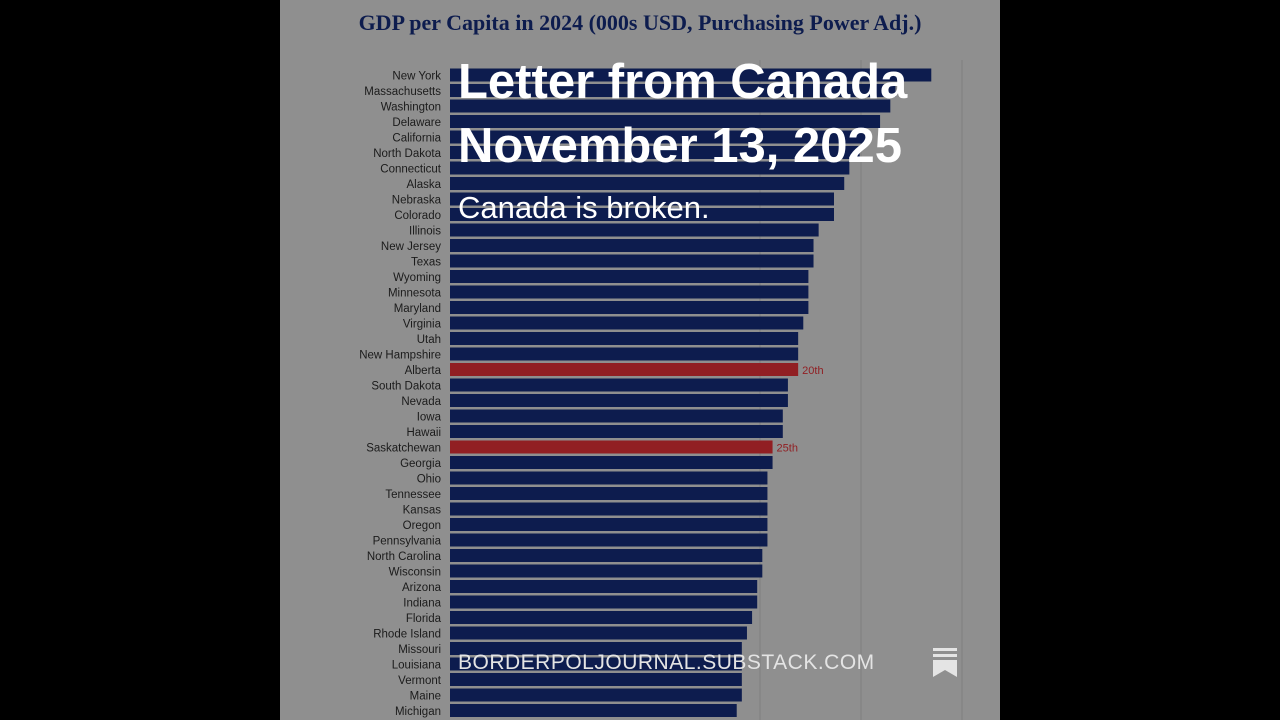 This screenshot has height=720, width=1280. Describe the element at coordinates (632, 245) in the screenshot. I see `bar-new-jersey` at that location.